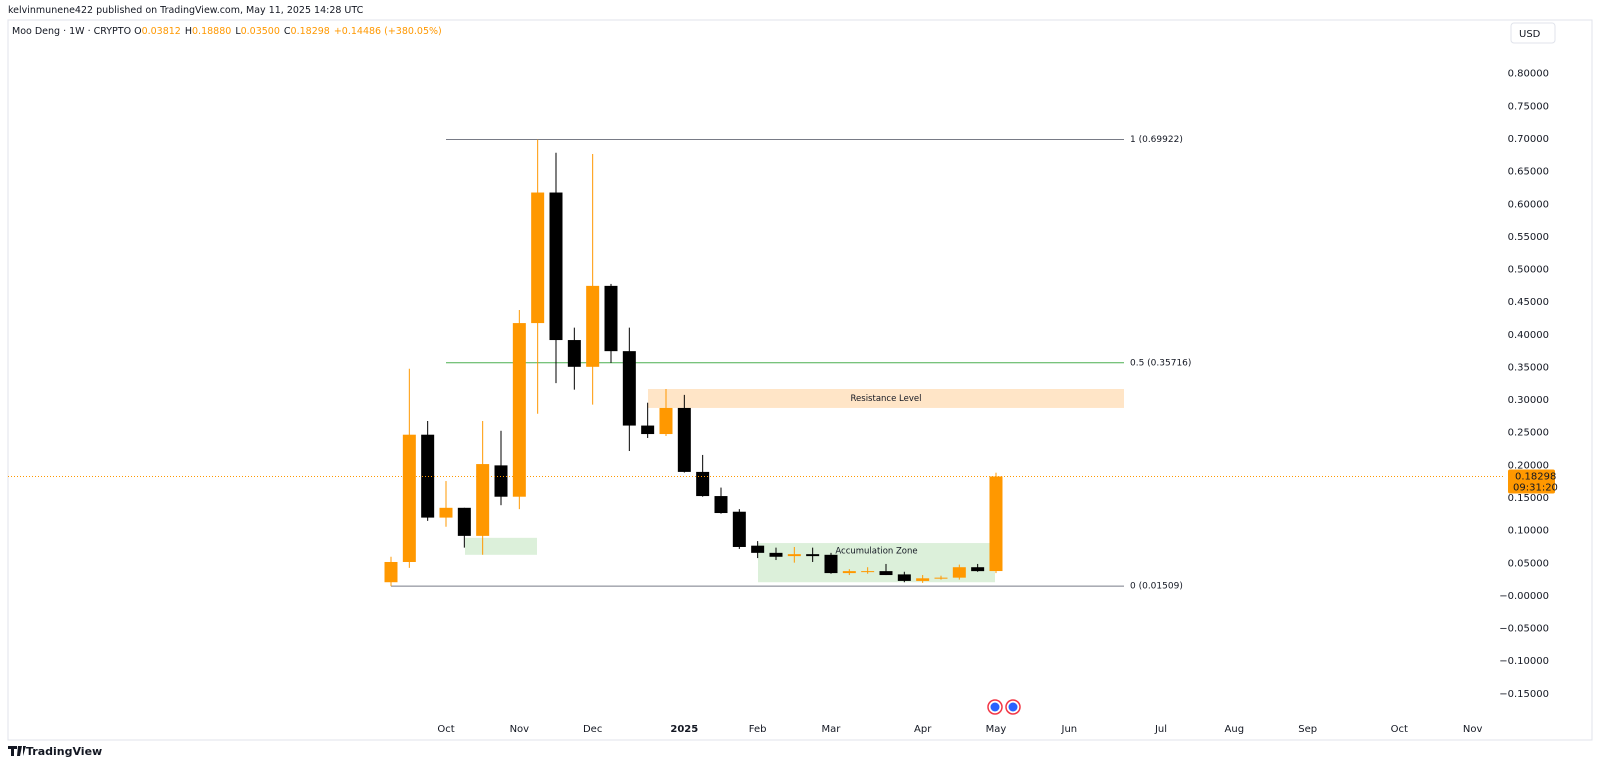  What do you see at coordinates (923, 729) in the screenshot?
I see `x-tick-label: Apr` at bounding box center [923, 729].